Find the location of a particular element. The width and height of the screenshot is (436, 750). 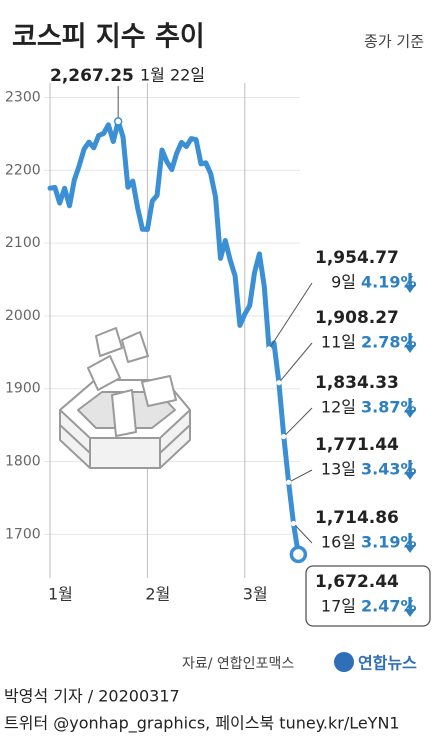

date-label: 13일 is located at coordinates (338, 469).